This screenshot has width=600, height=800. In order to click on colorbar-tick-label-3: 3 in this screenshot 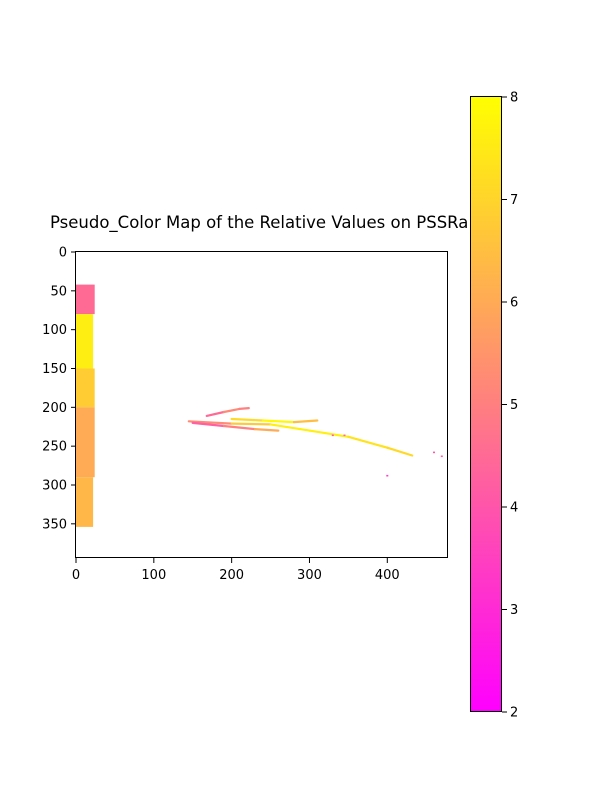, I will do `click(514, 610)`.